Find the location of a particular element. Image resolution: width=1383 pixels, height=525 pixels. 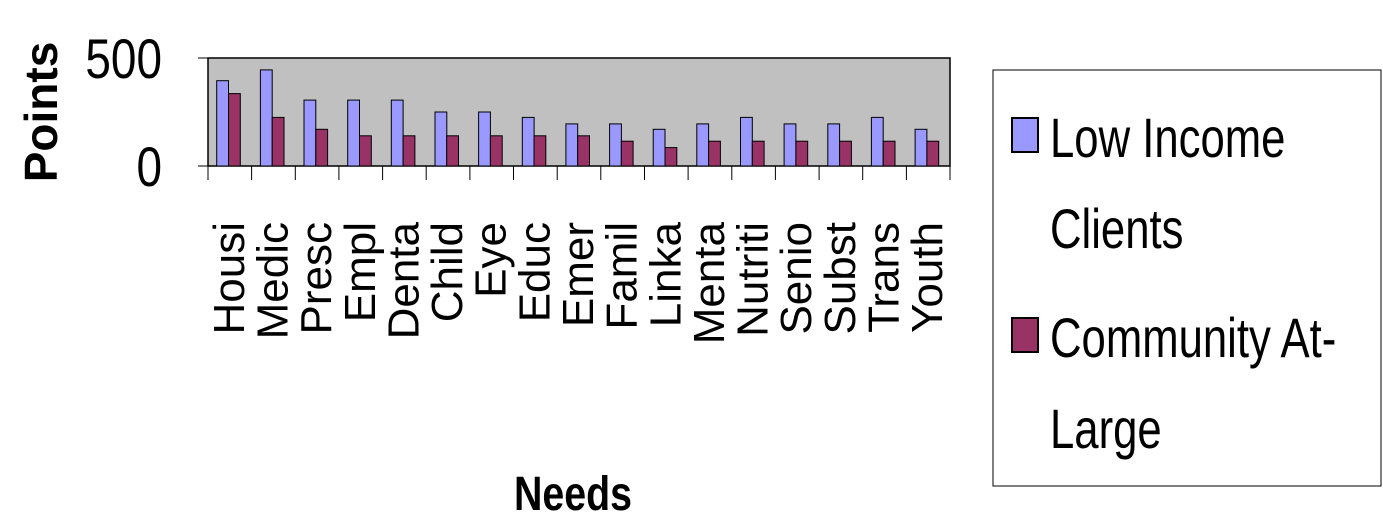

bar-low-income-clients-emer is located at coordinates (572, 145).